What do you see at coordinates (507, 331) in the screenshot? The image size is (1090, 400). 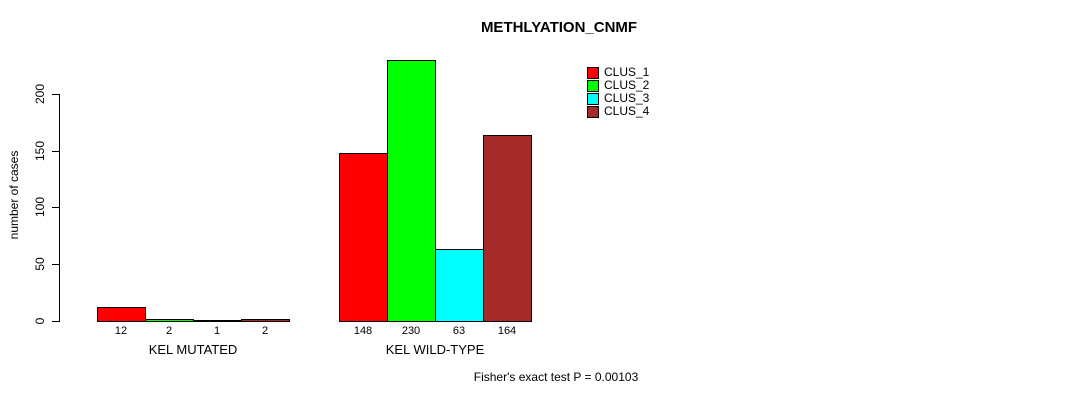 I see `bar-value-label: 164` at bounding box center [507, 331].